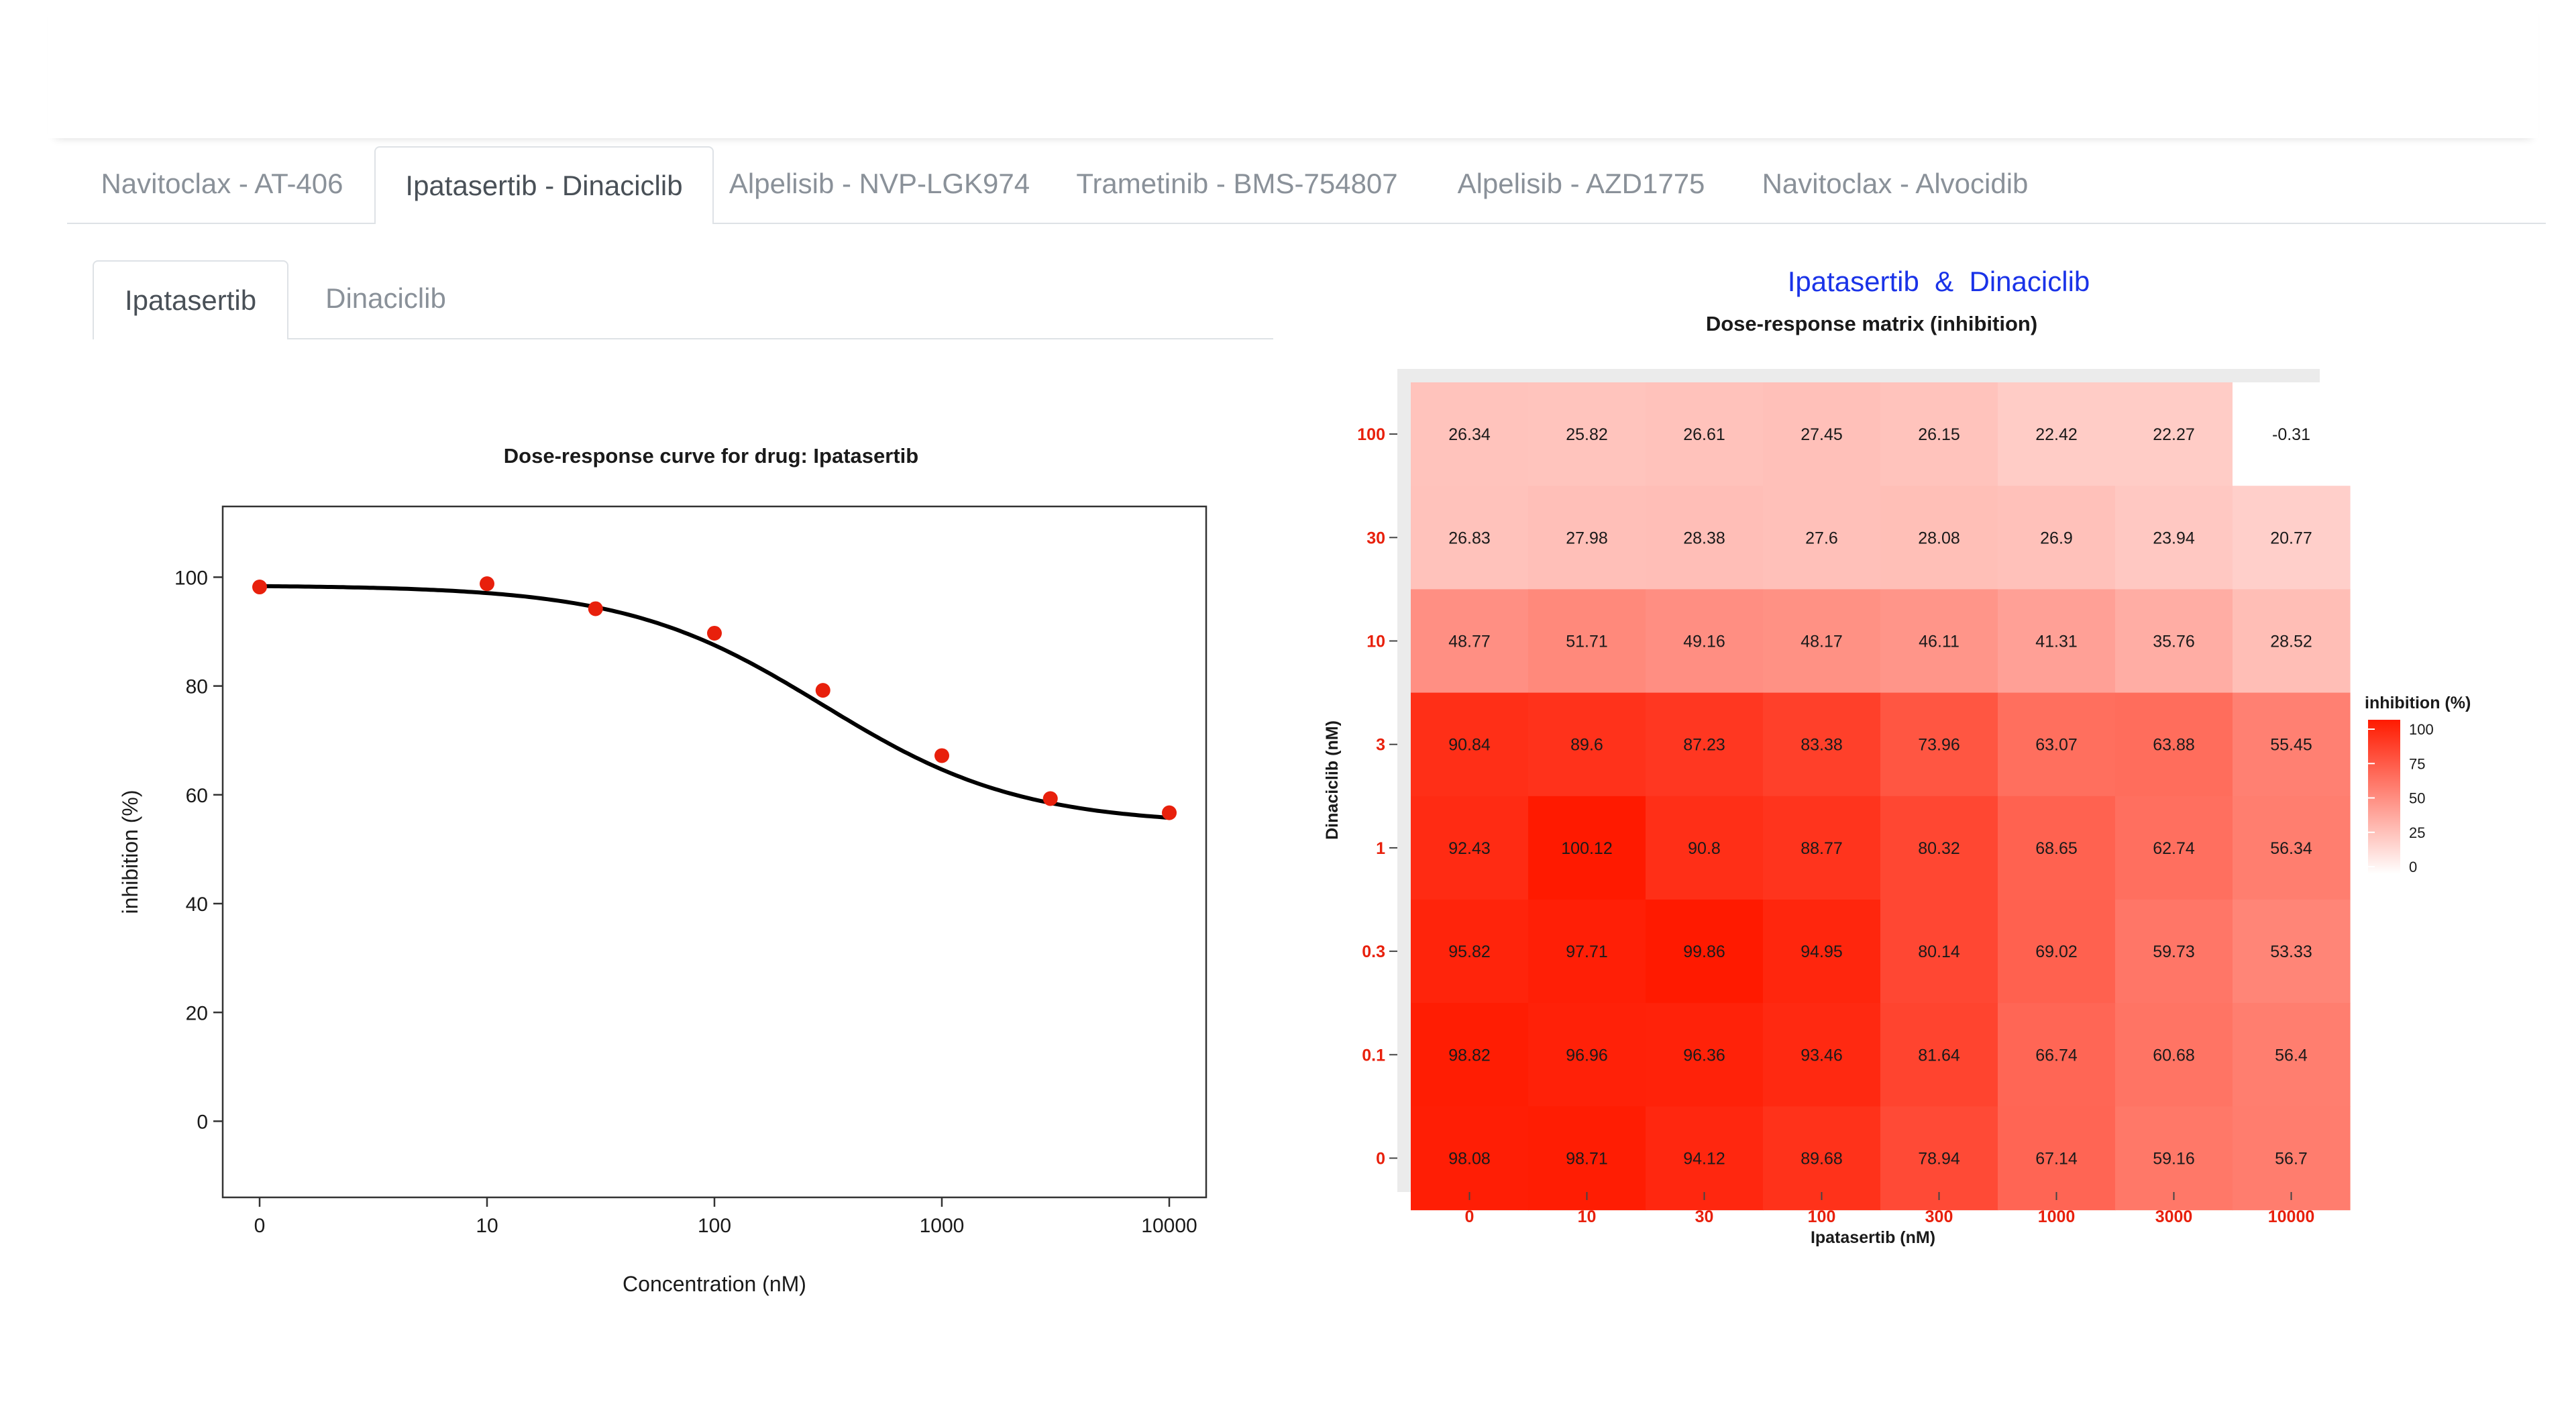  Describe the element at coordinates (2056, 1159) in the screenshot. I see `heatmap-cell-value: 67.14` at that location.